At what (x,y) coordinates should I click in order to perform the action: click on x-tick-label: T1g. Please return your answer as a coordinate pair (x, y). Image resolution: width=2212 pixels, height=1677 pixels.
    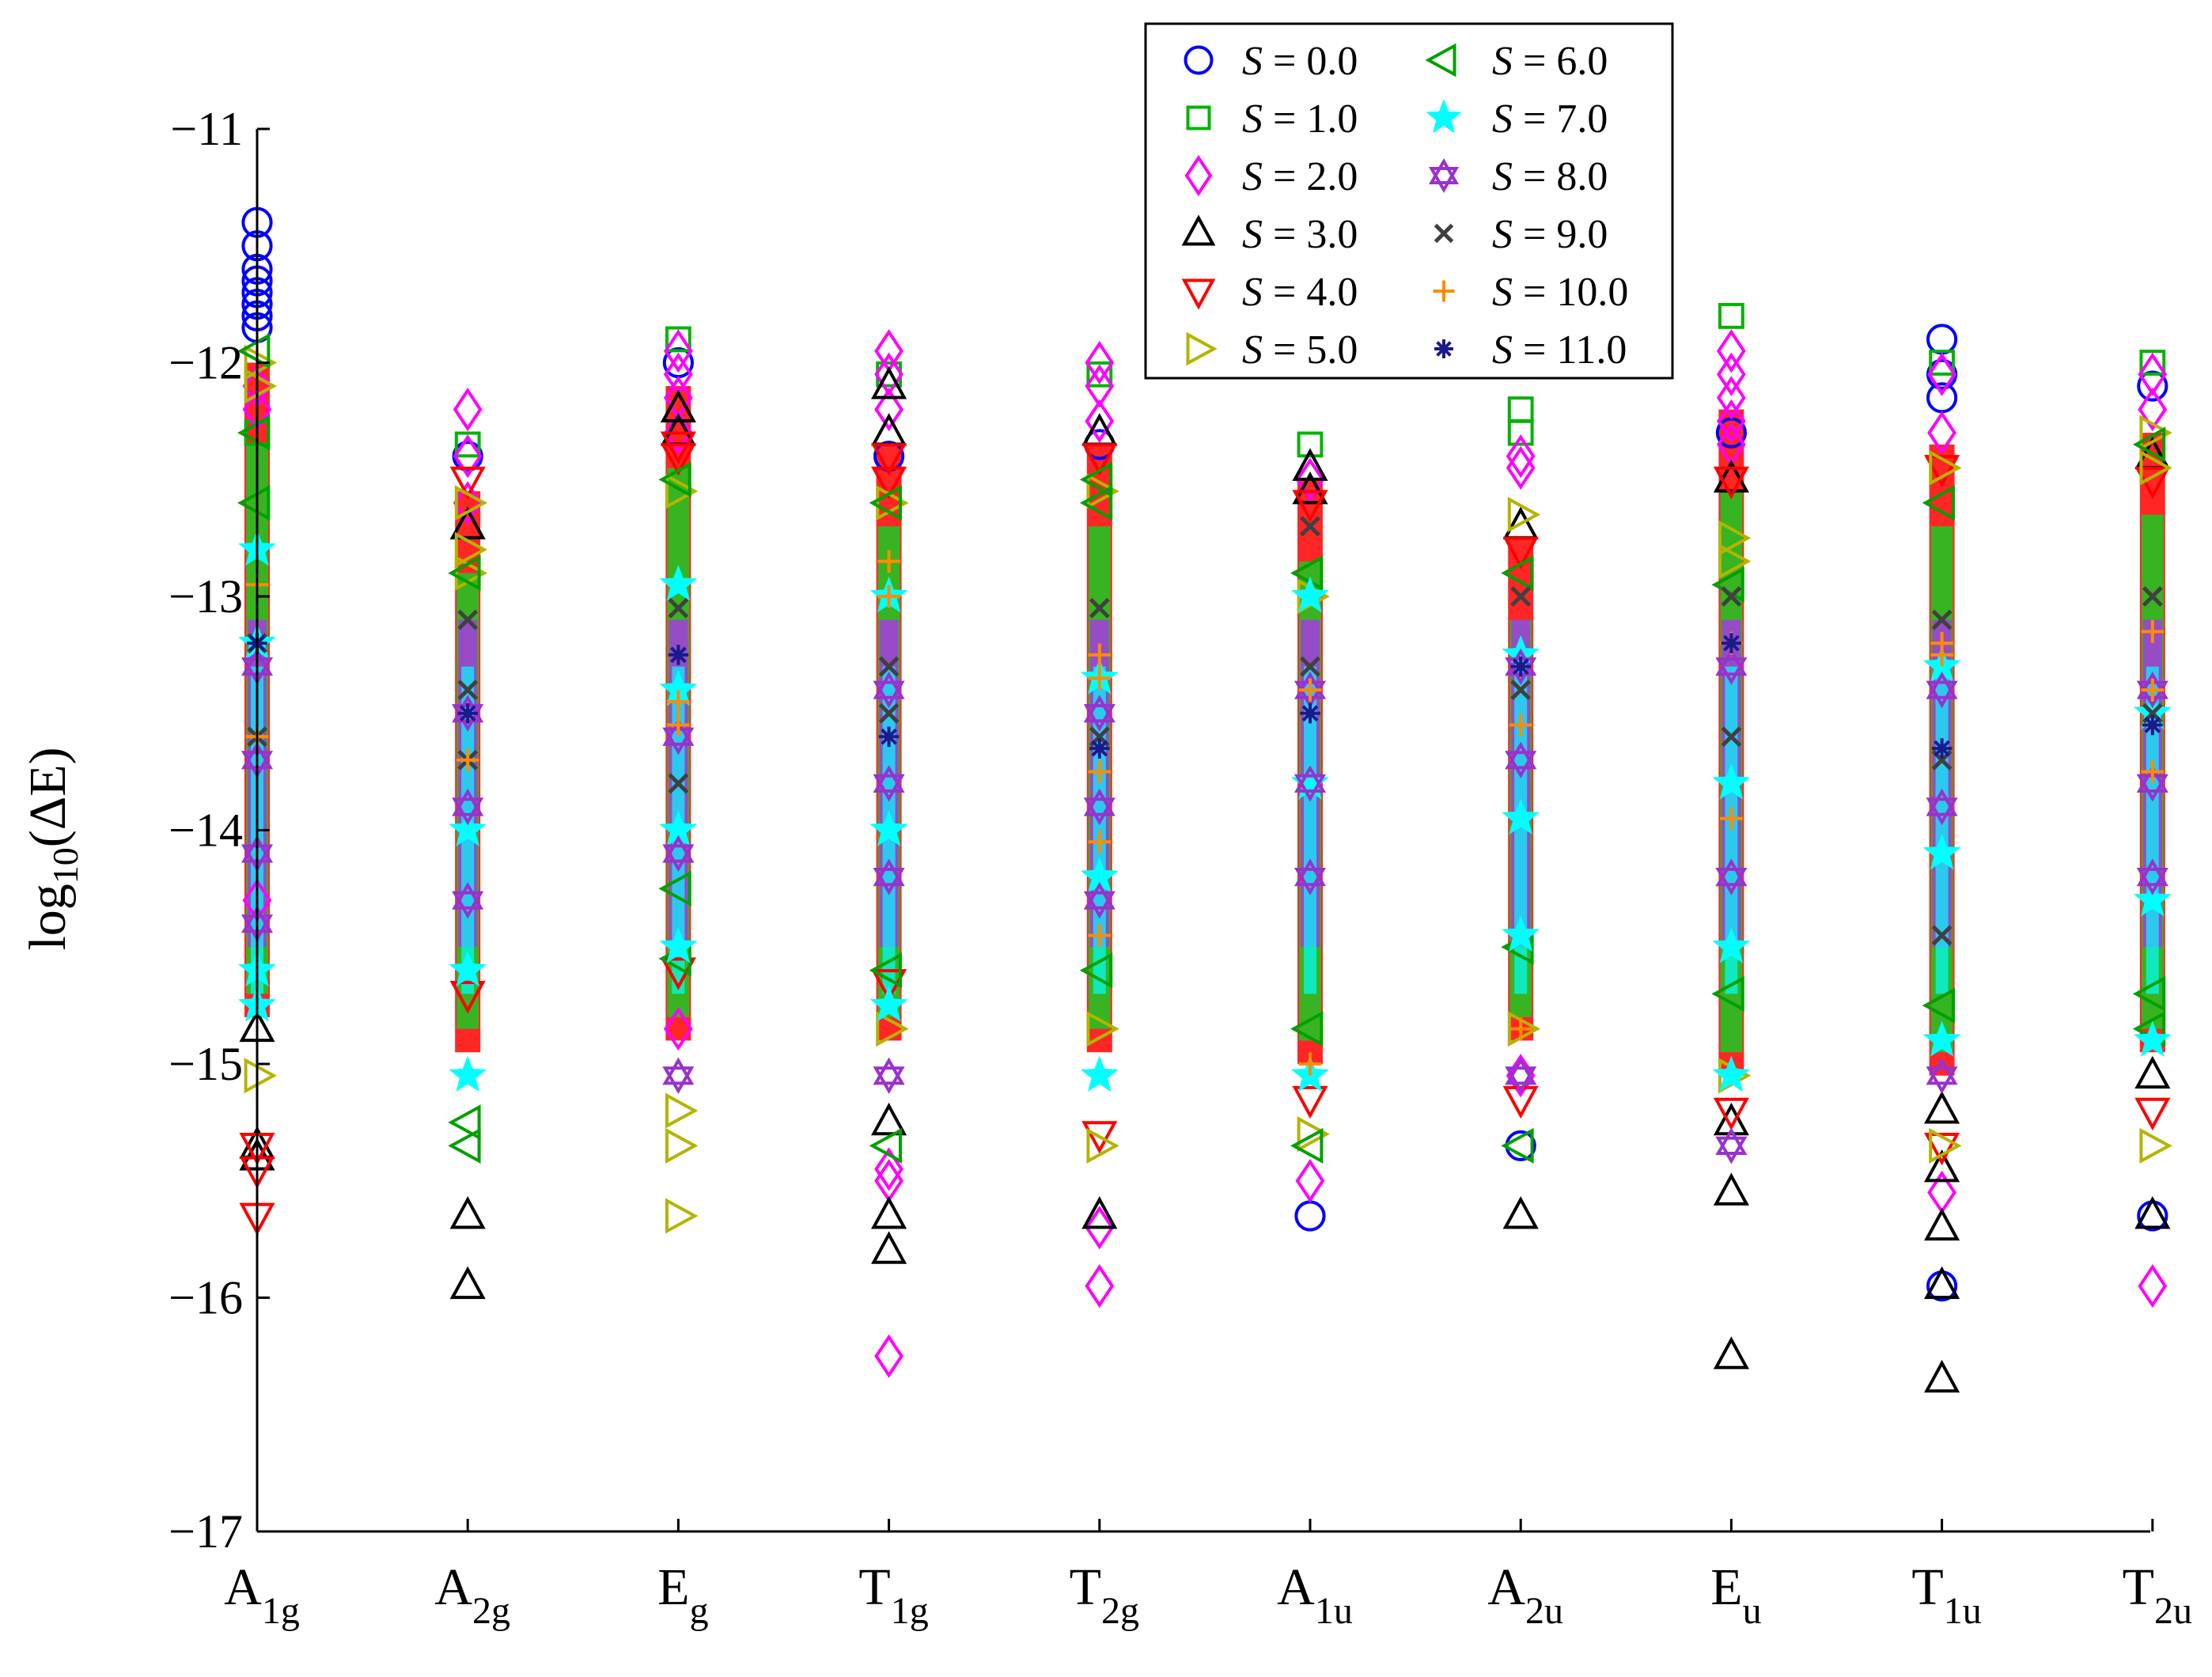
    Looking at the image, I should click on (893, 1595).